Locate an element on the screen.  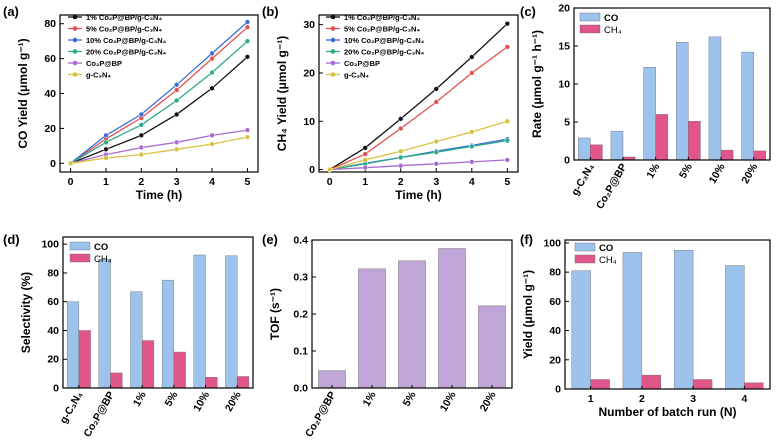
y-tick-label: 5 is located at coordinates (567, 123).